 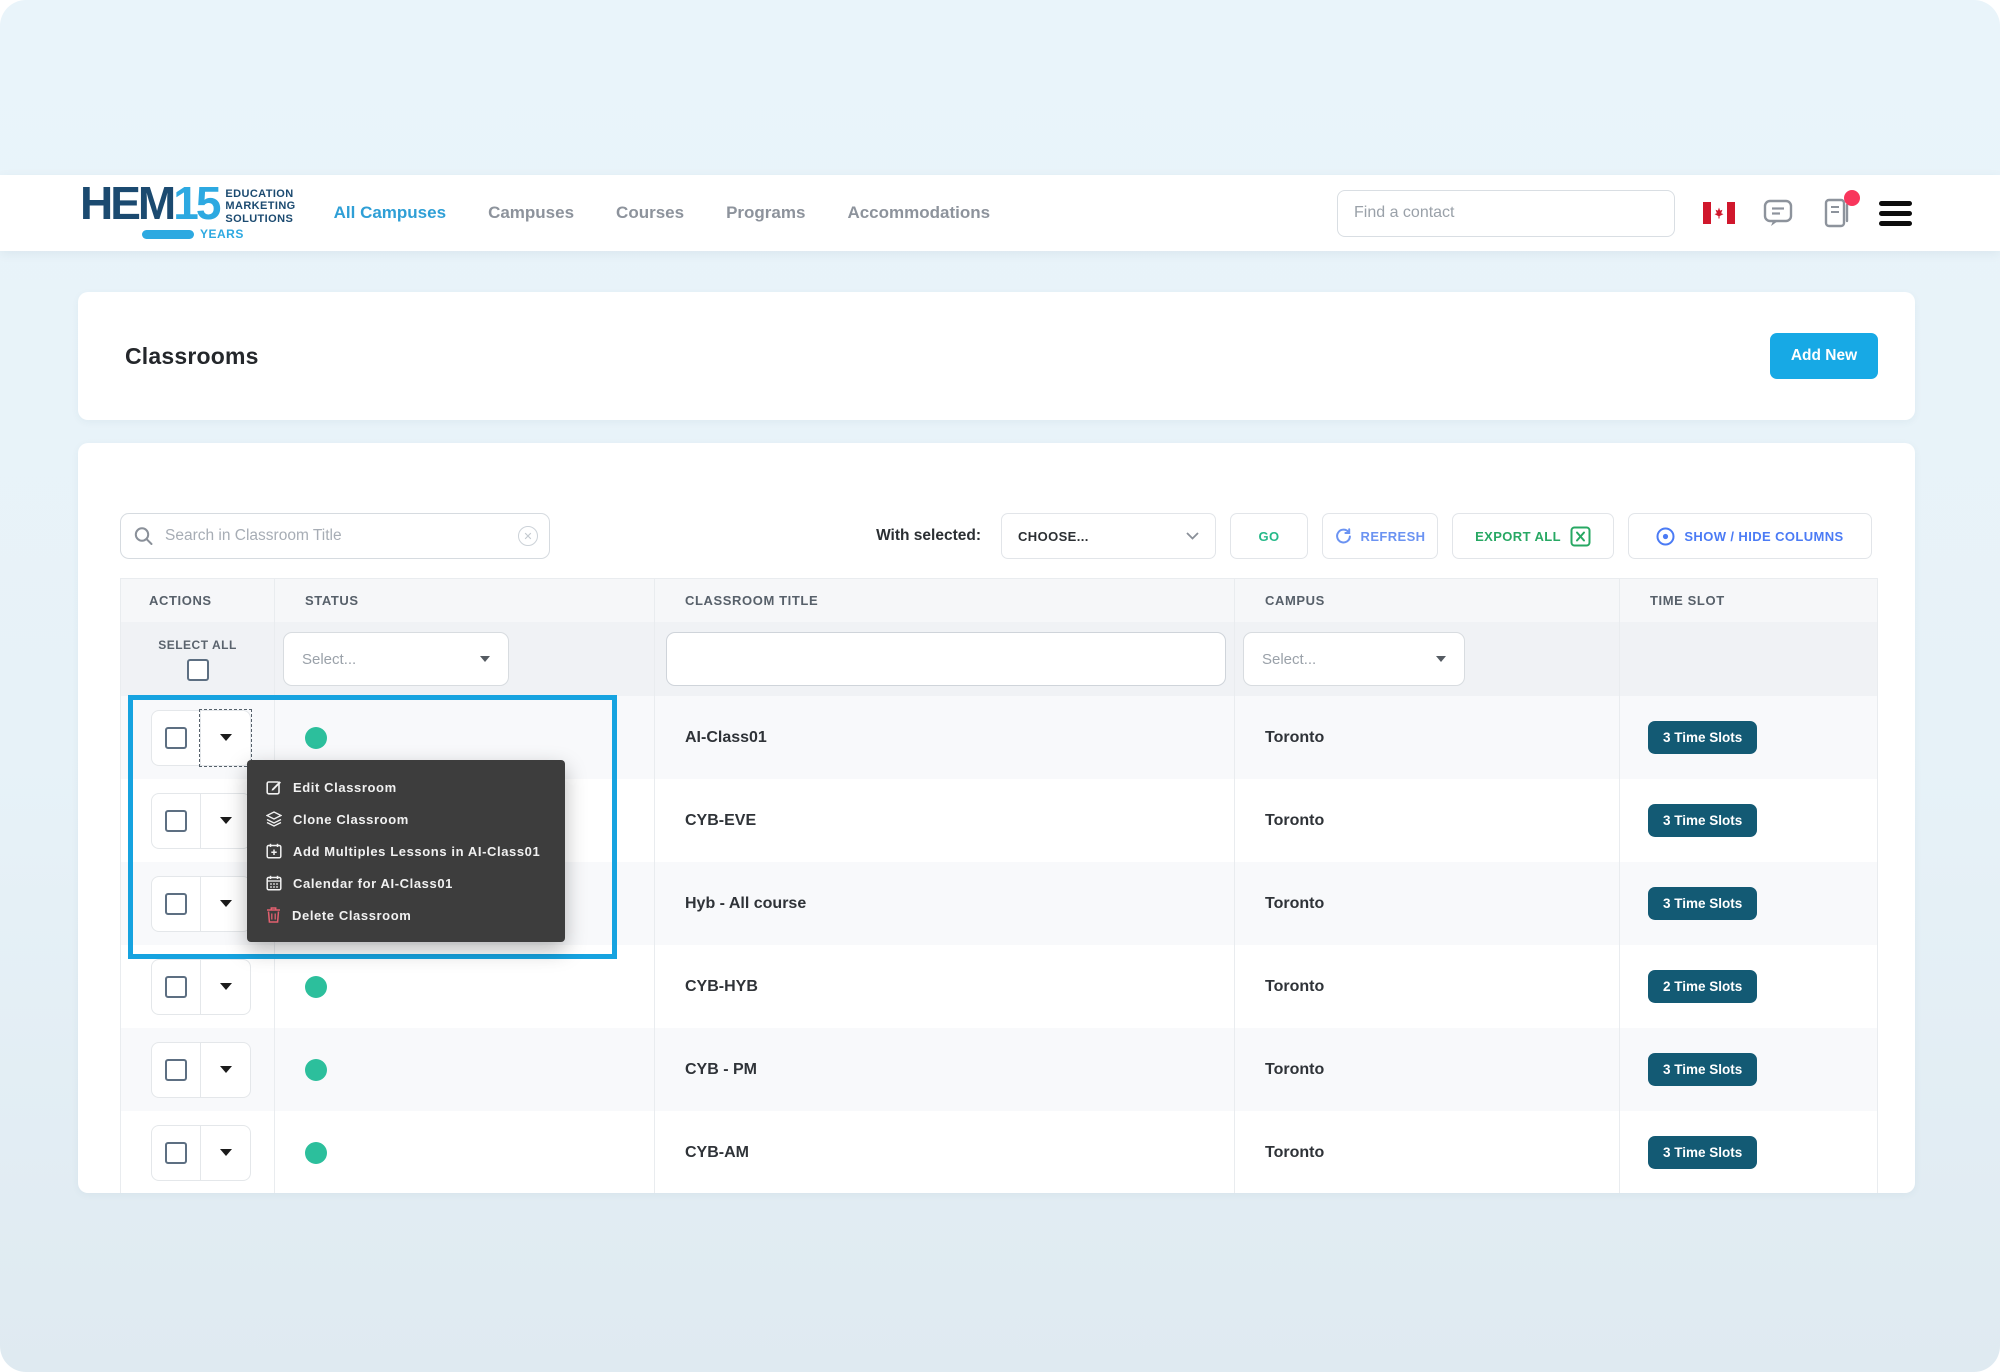 What do you see at coordinates (273, 788) in the screenshot?
I see `edit-icon` at bounding box center [273, 788].